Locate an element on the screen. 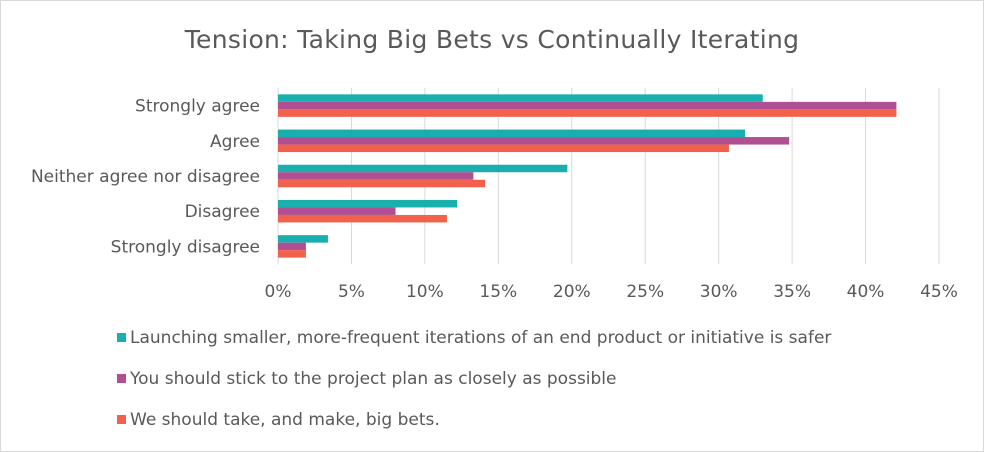  category-label: Disagree is located at coordinates (222, 212).